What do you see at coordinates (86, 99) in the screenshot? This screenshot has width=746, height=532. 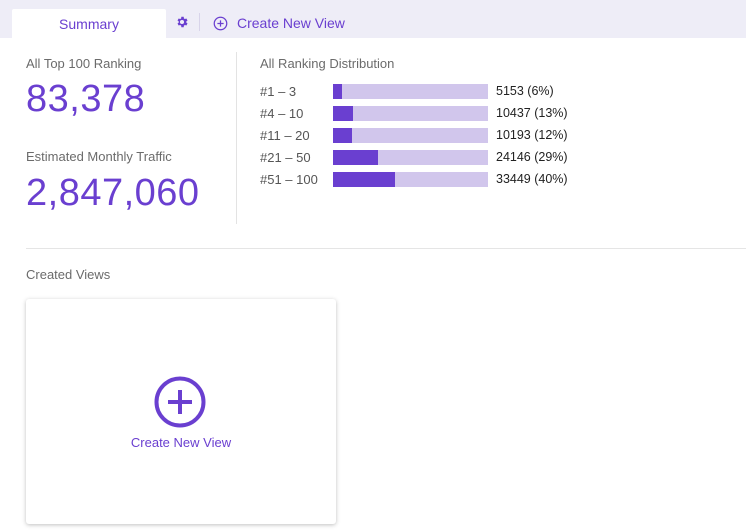 I see `top100-ranking-value: 83,378` at bounding box center [86, 99].